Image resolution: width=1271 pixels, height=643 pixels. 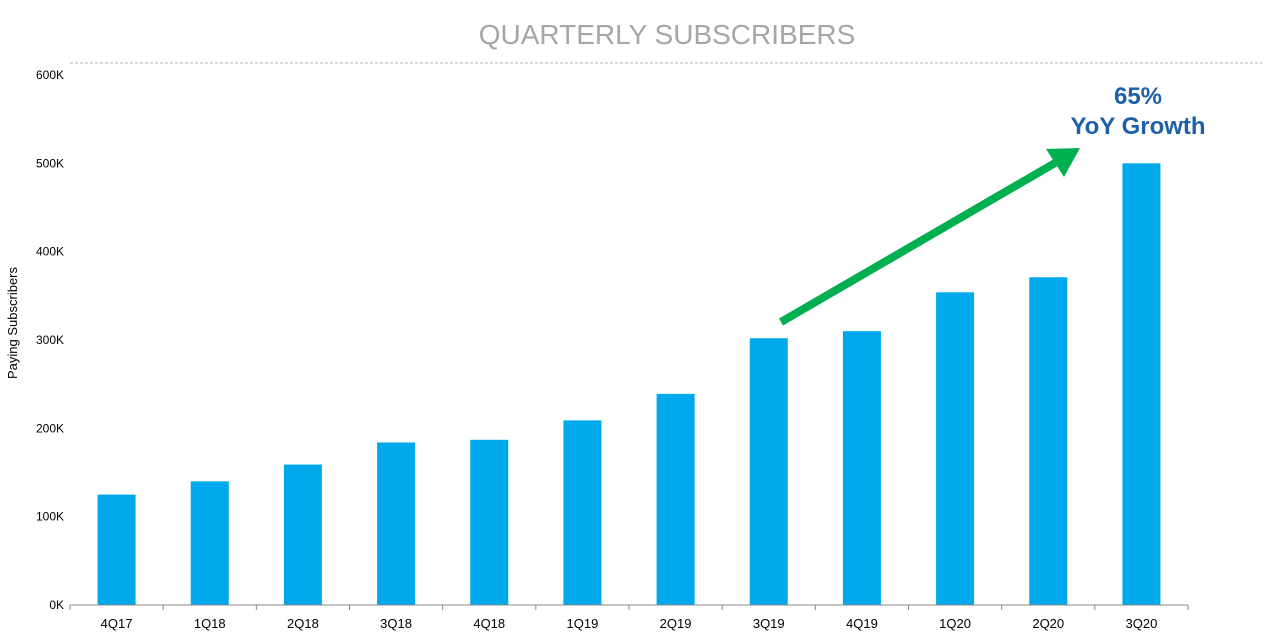 I want to click on y-tick-label: 0K, so click(x=56, y=605).